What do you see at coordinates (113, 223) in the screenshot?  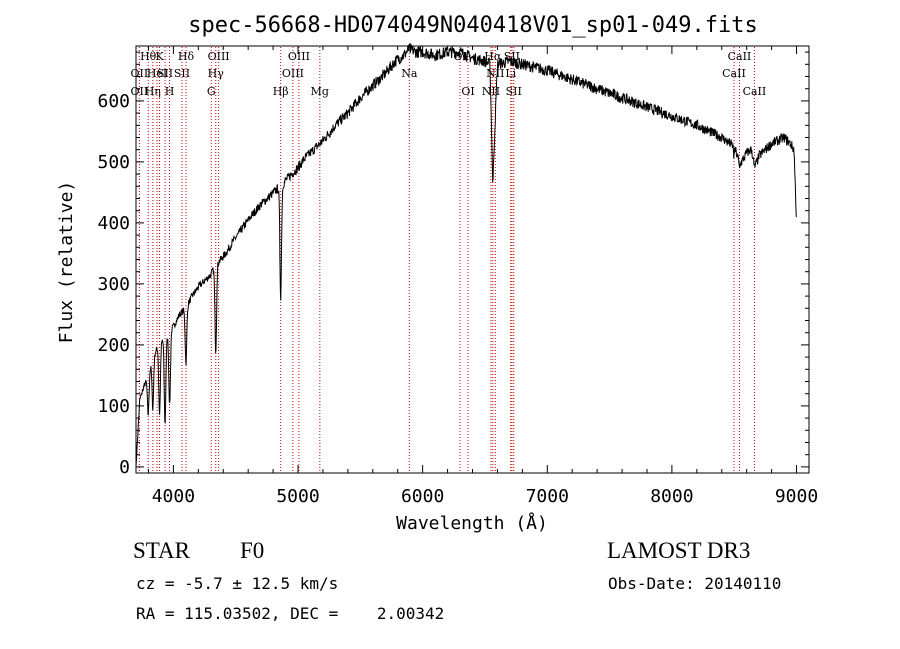 I see `y-tick-label-400: 400` at bounding box center [113, 223].